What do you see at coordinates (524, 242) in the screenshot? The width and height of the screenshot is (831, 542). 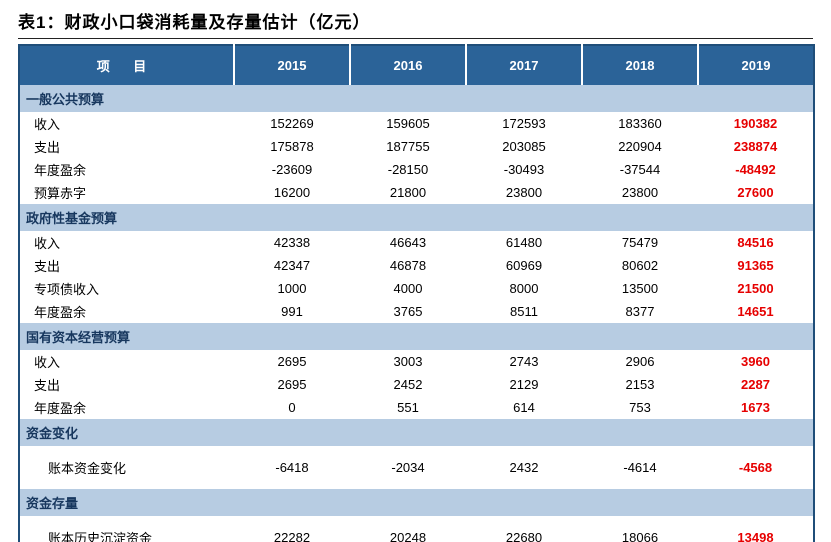 I see `cell-value: 61480` at bounding box center [524, 242].